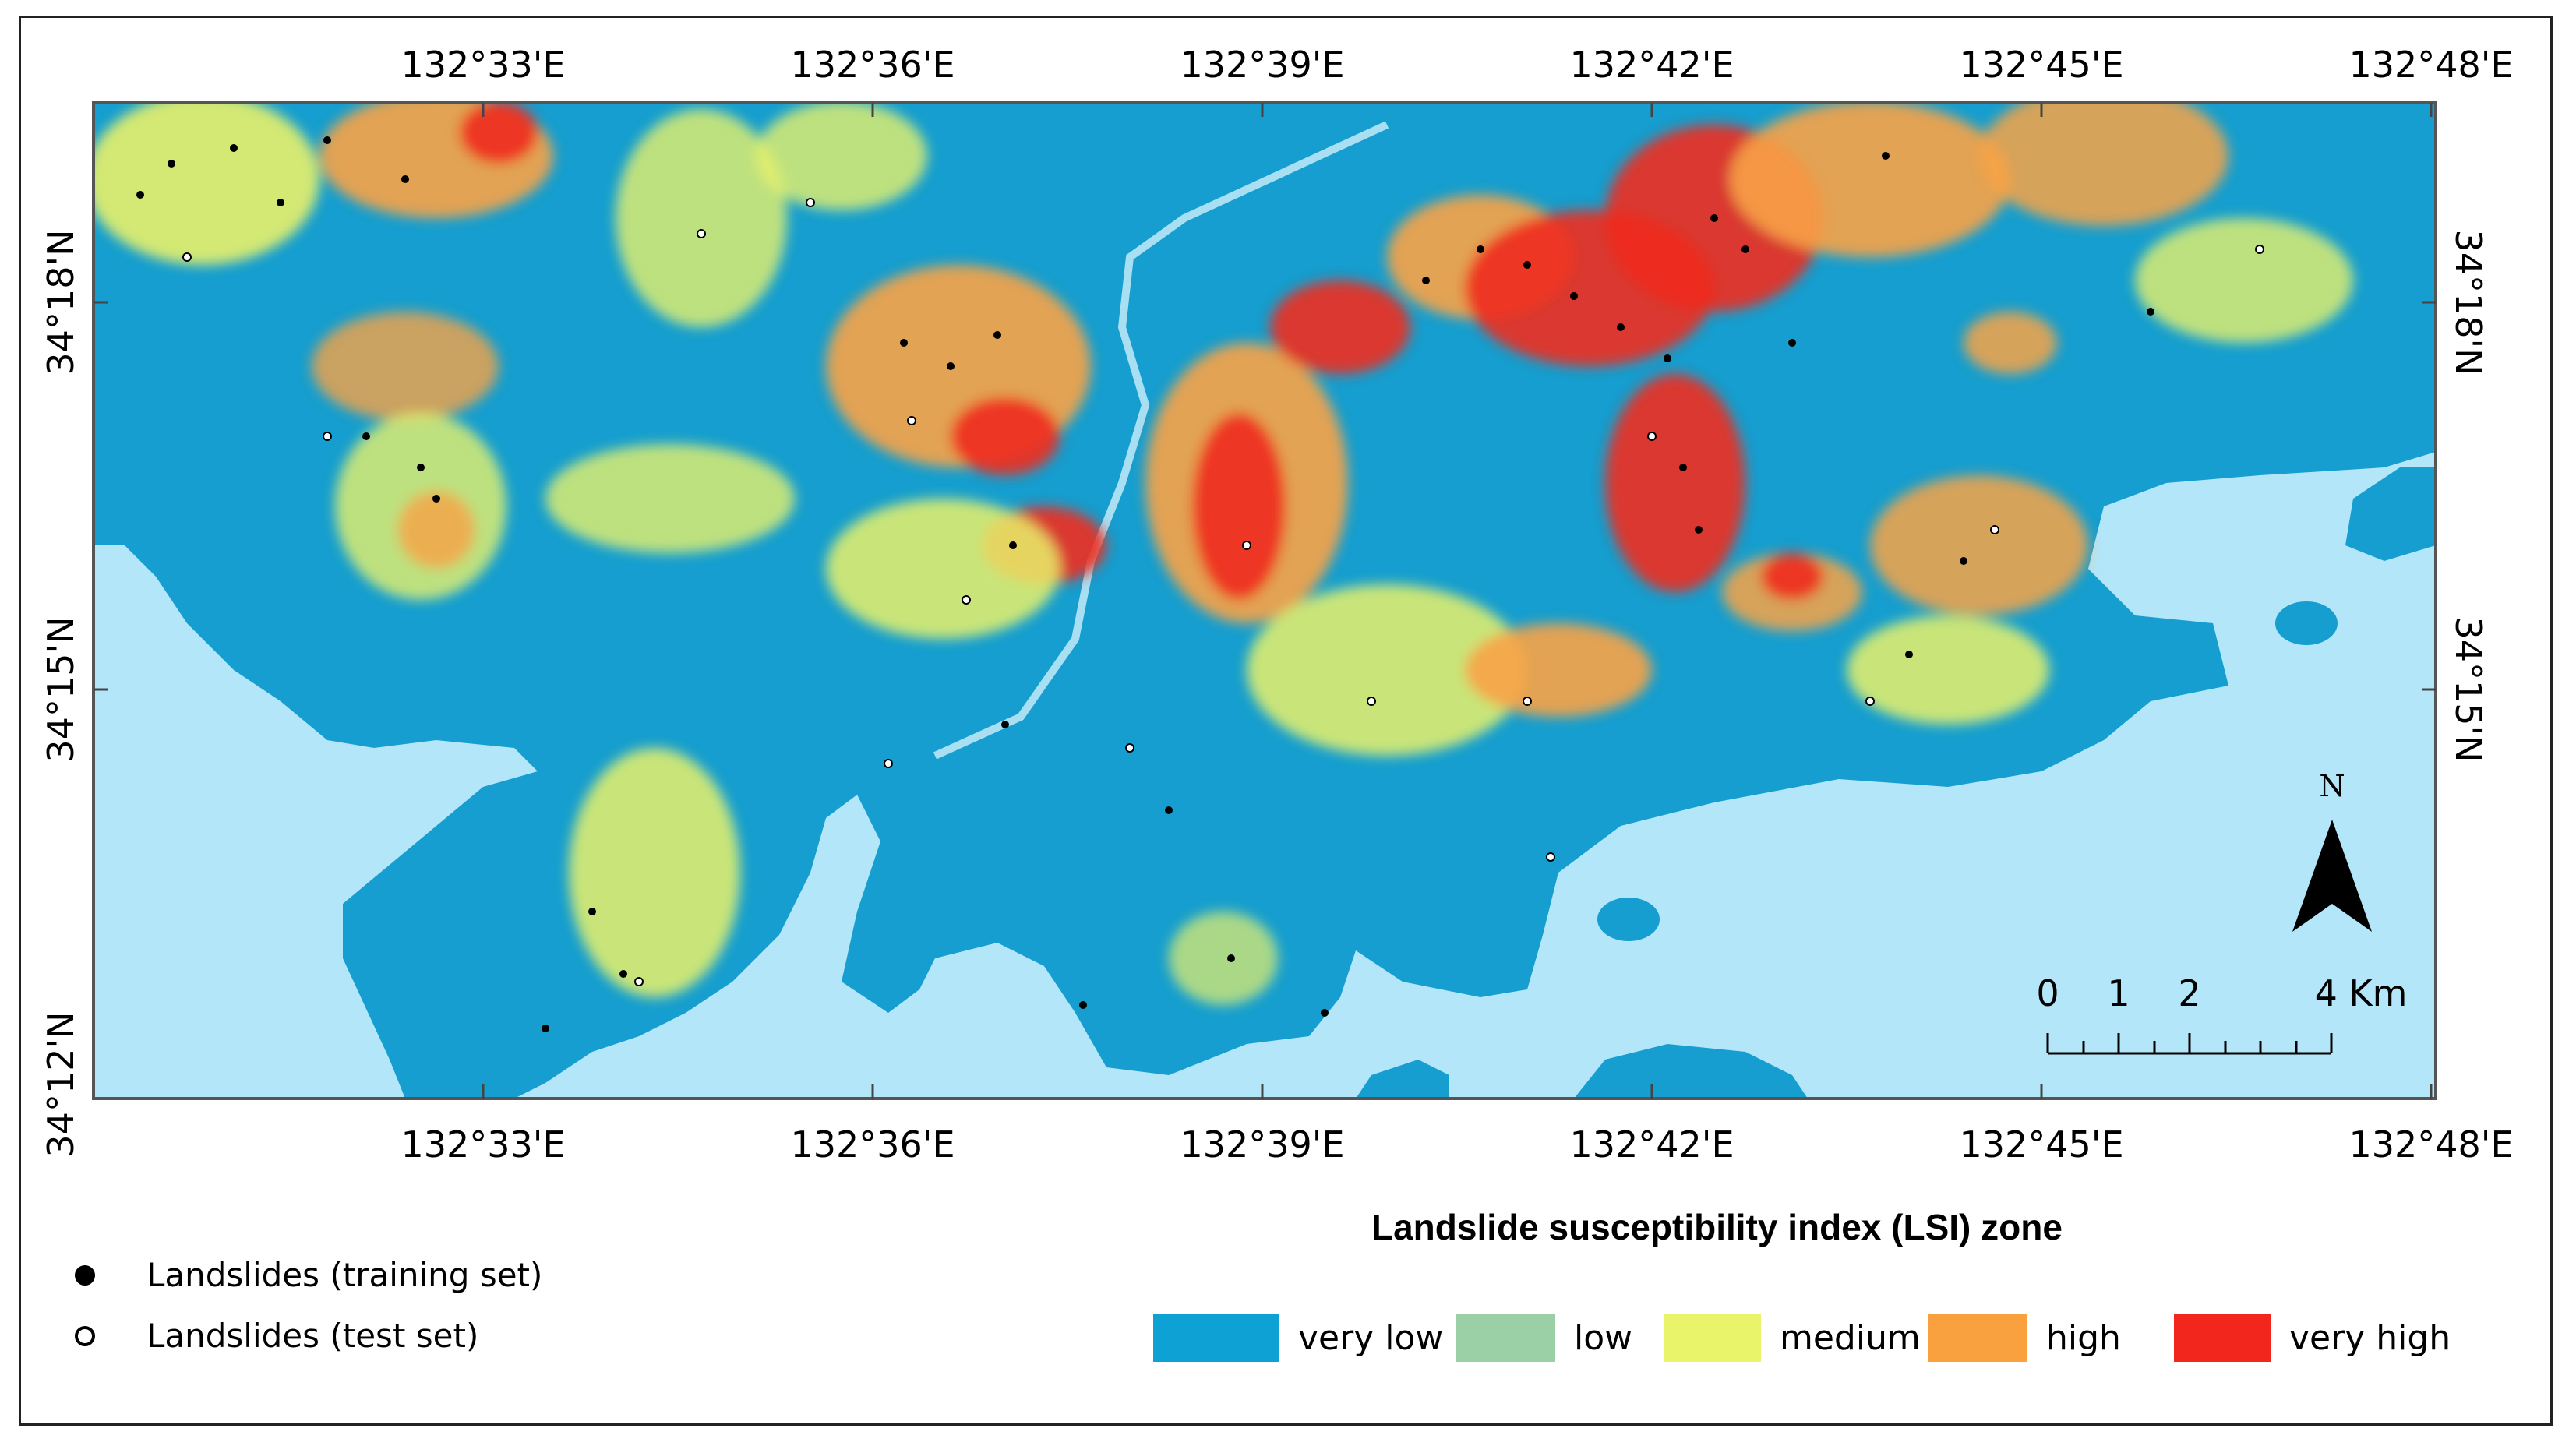  I want to click on legend-label: medium, so click(1850, 1337).